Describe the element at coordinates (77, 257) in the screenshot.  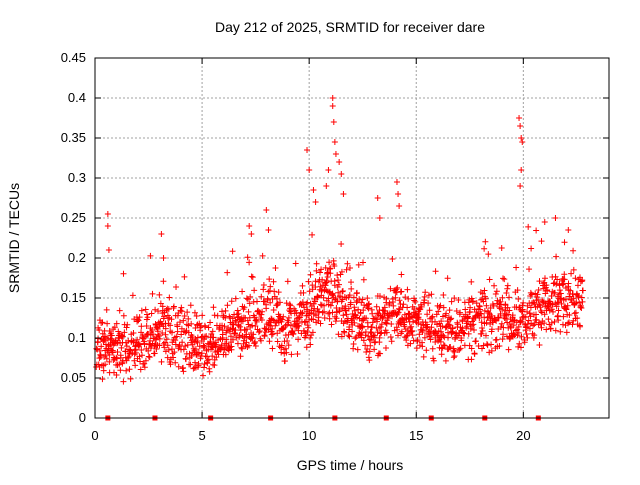
I see `y-tick-label: 0.2` at that location.